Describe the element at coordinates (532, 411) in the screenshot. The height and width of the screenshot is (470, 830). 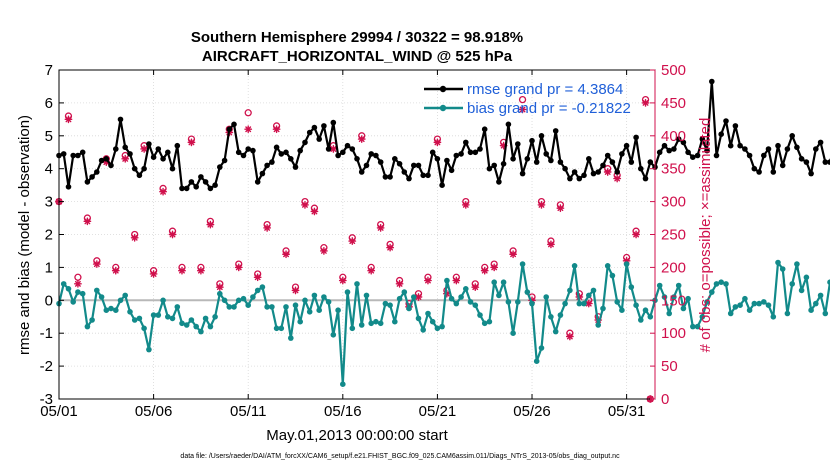
I see `x-tick-label-5: 05/26` at that location.